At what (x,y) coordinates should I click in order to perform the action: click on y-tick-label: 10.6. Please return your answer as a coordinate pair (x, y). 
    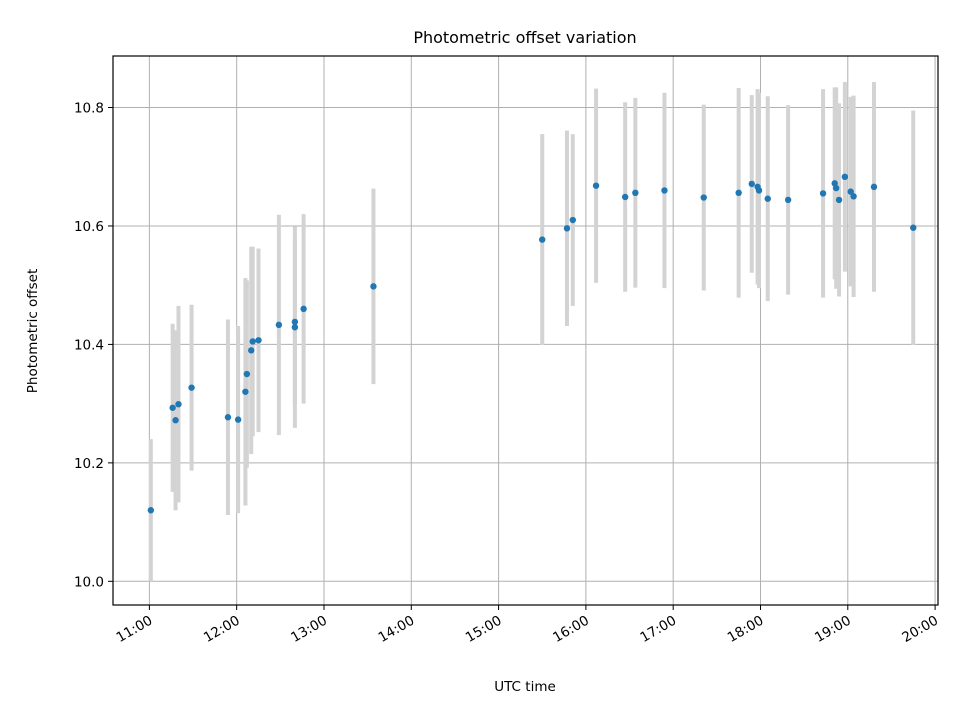
    Looking at the image, I should click on (89, 227).